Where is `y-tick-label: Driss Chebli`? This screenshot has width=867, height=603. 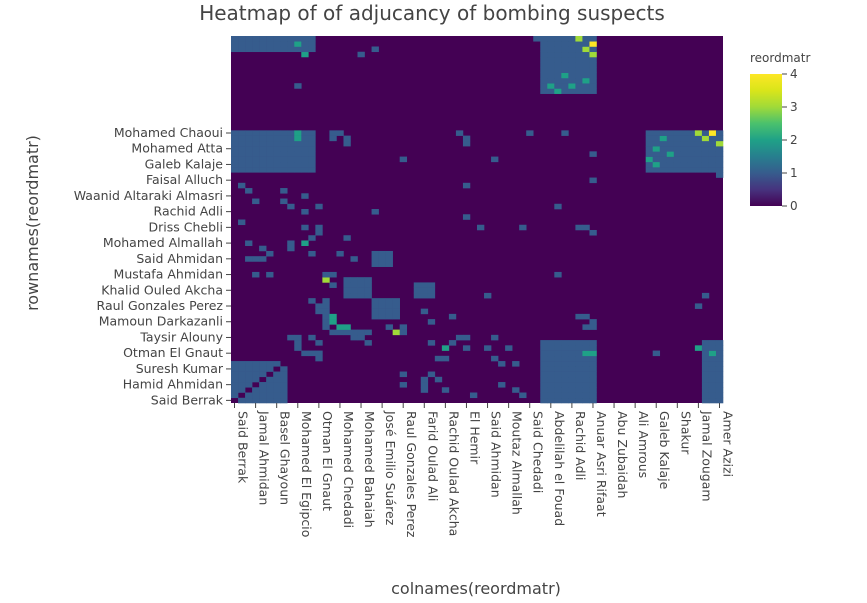 y-tick-label: Driss Chebli is located at coordinates (186, 226).